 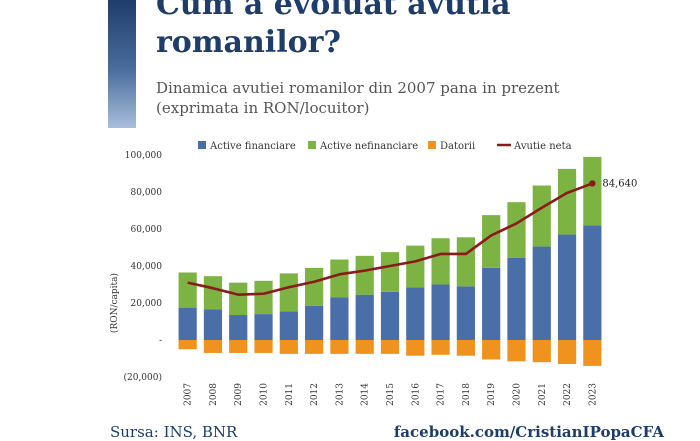 I want to click on x-tick-label: 2017, so click(x=442, y=394).